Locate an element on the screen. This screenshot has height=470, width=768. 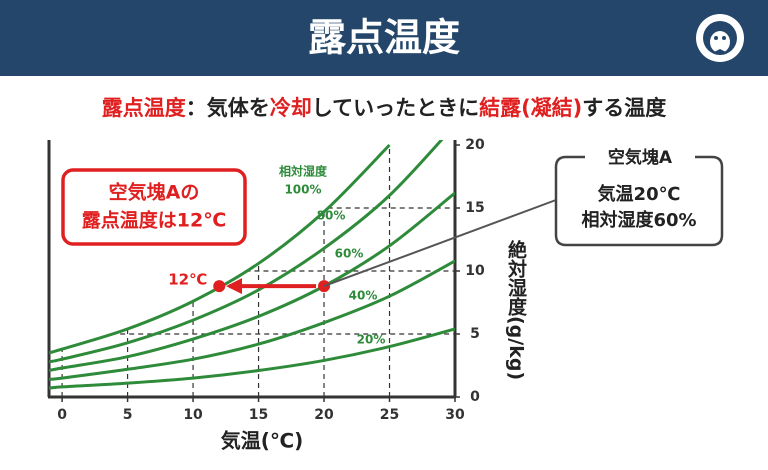
x-tick-label: 15 is located at coordinates (258, 415).